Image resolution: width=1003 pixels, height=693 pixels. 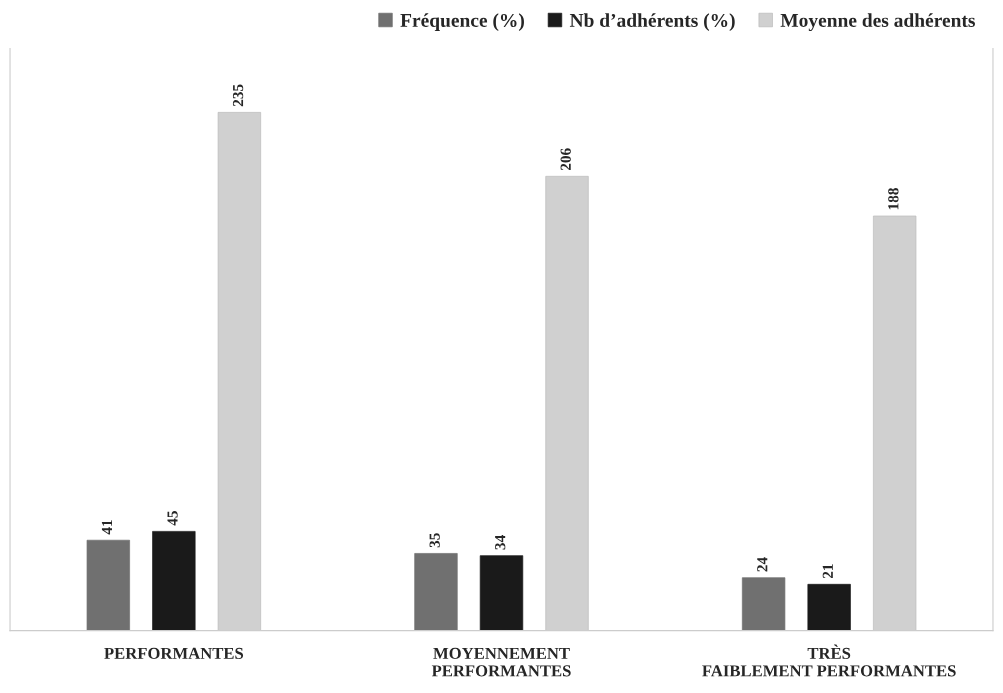 I want to click on legend-label: Nb d’adhérents (%), so click(x=652, y=22).